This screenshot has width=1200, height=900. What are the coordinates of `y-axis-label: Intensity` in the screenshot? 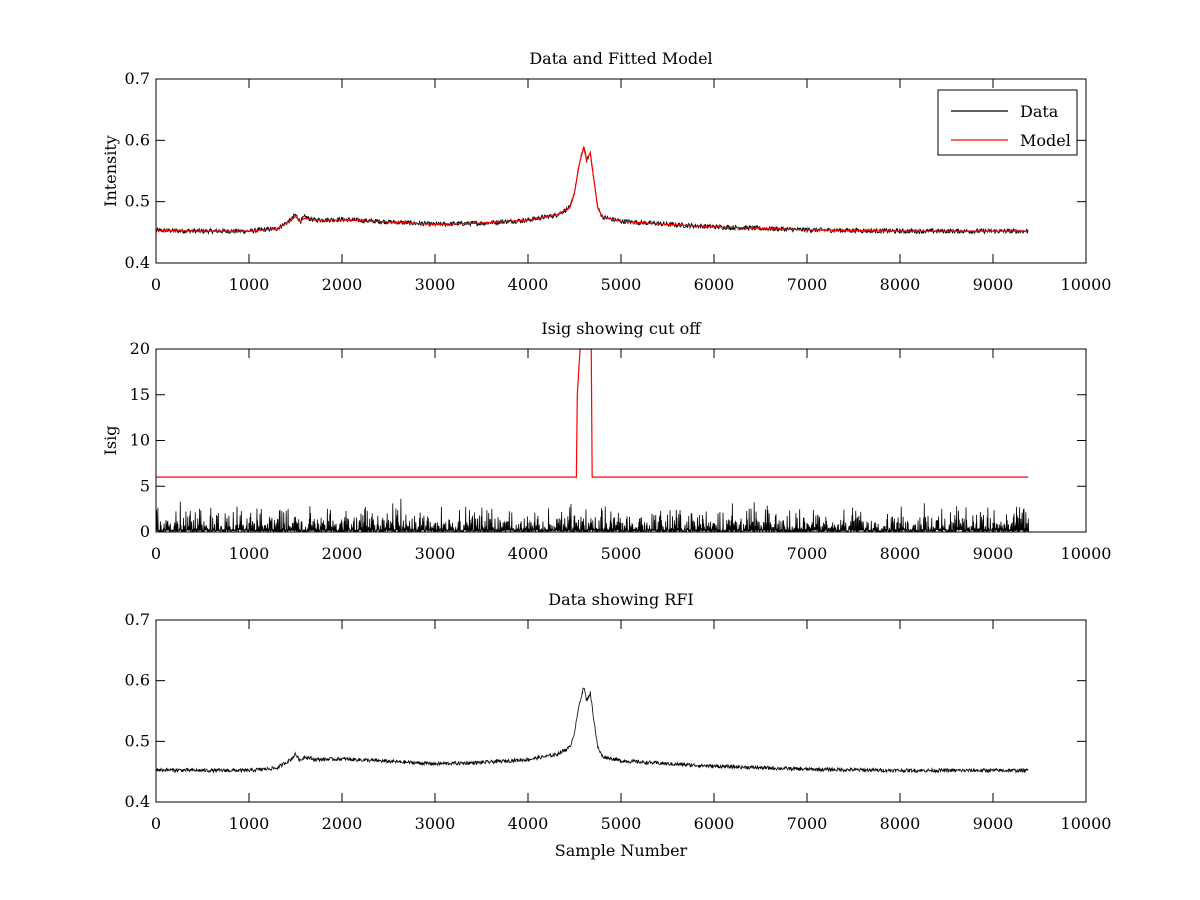 It's located at (110, 171).